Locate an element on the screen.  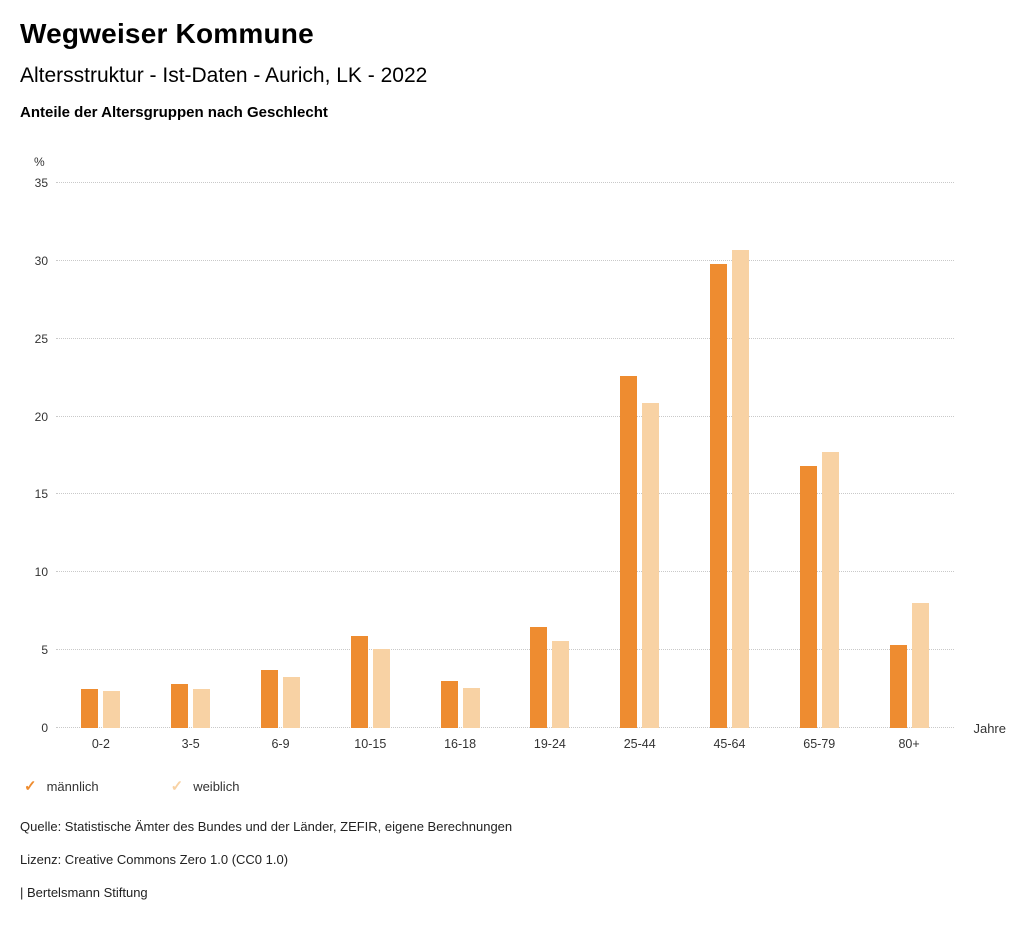
y-tick-label: 10 is located at coordinates (41, 572).